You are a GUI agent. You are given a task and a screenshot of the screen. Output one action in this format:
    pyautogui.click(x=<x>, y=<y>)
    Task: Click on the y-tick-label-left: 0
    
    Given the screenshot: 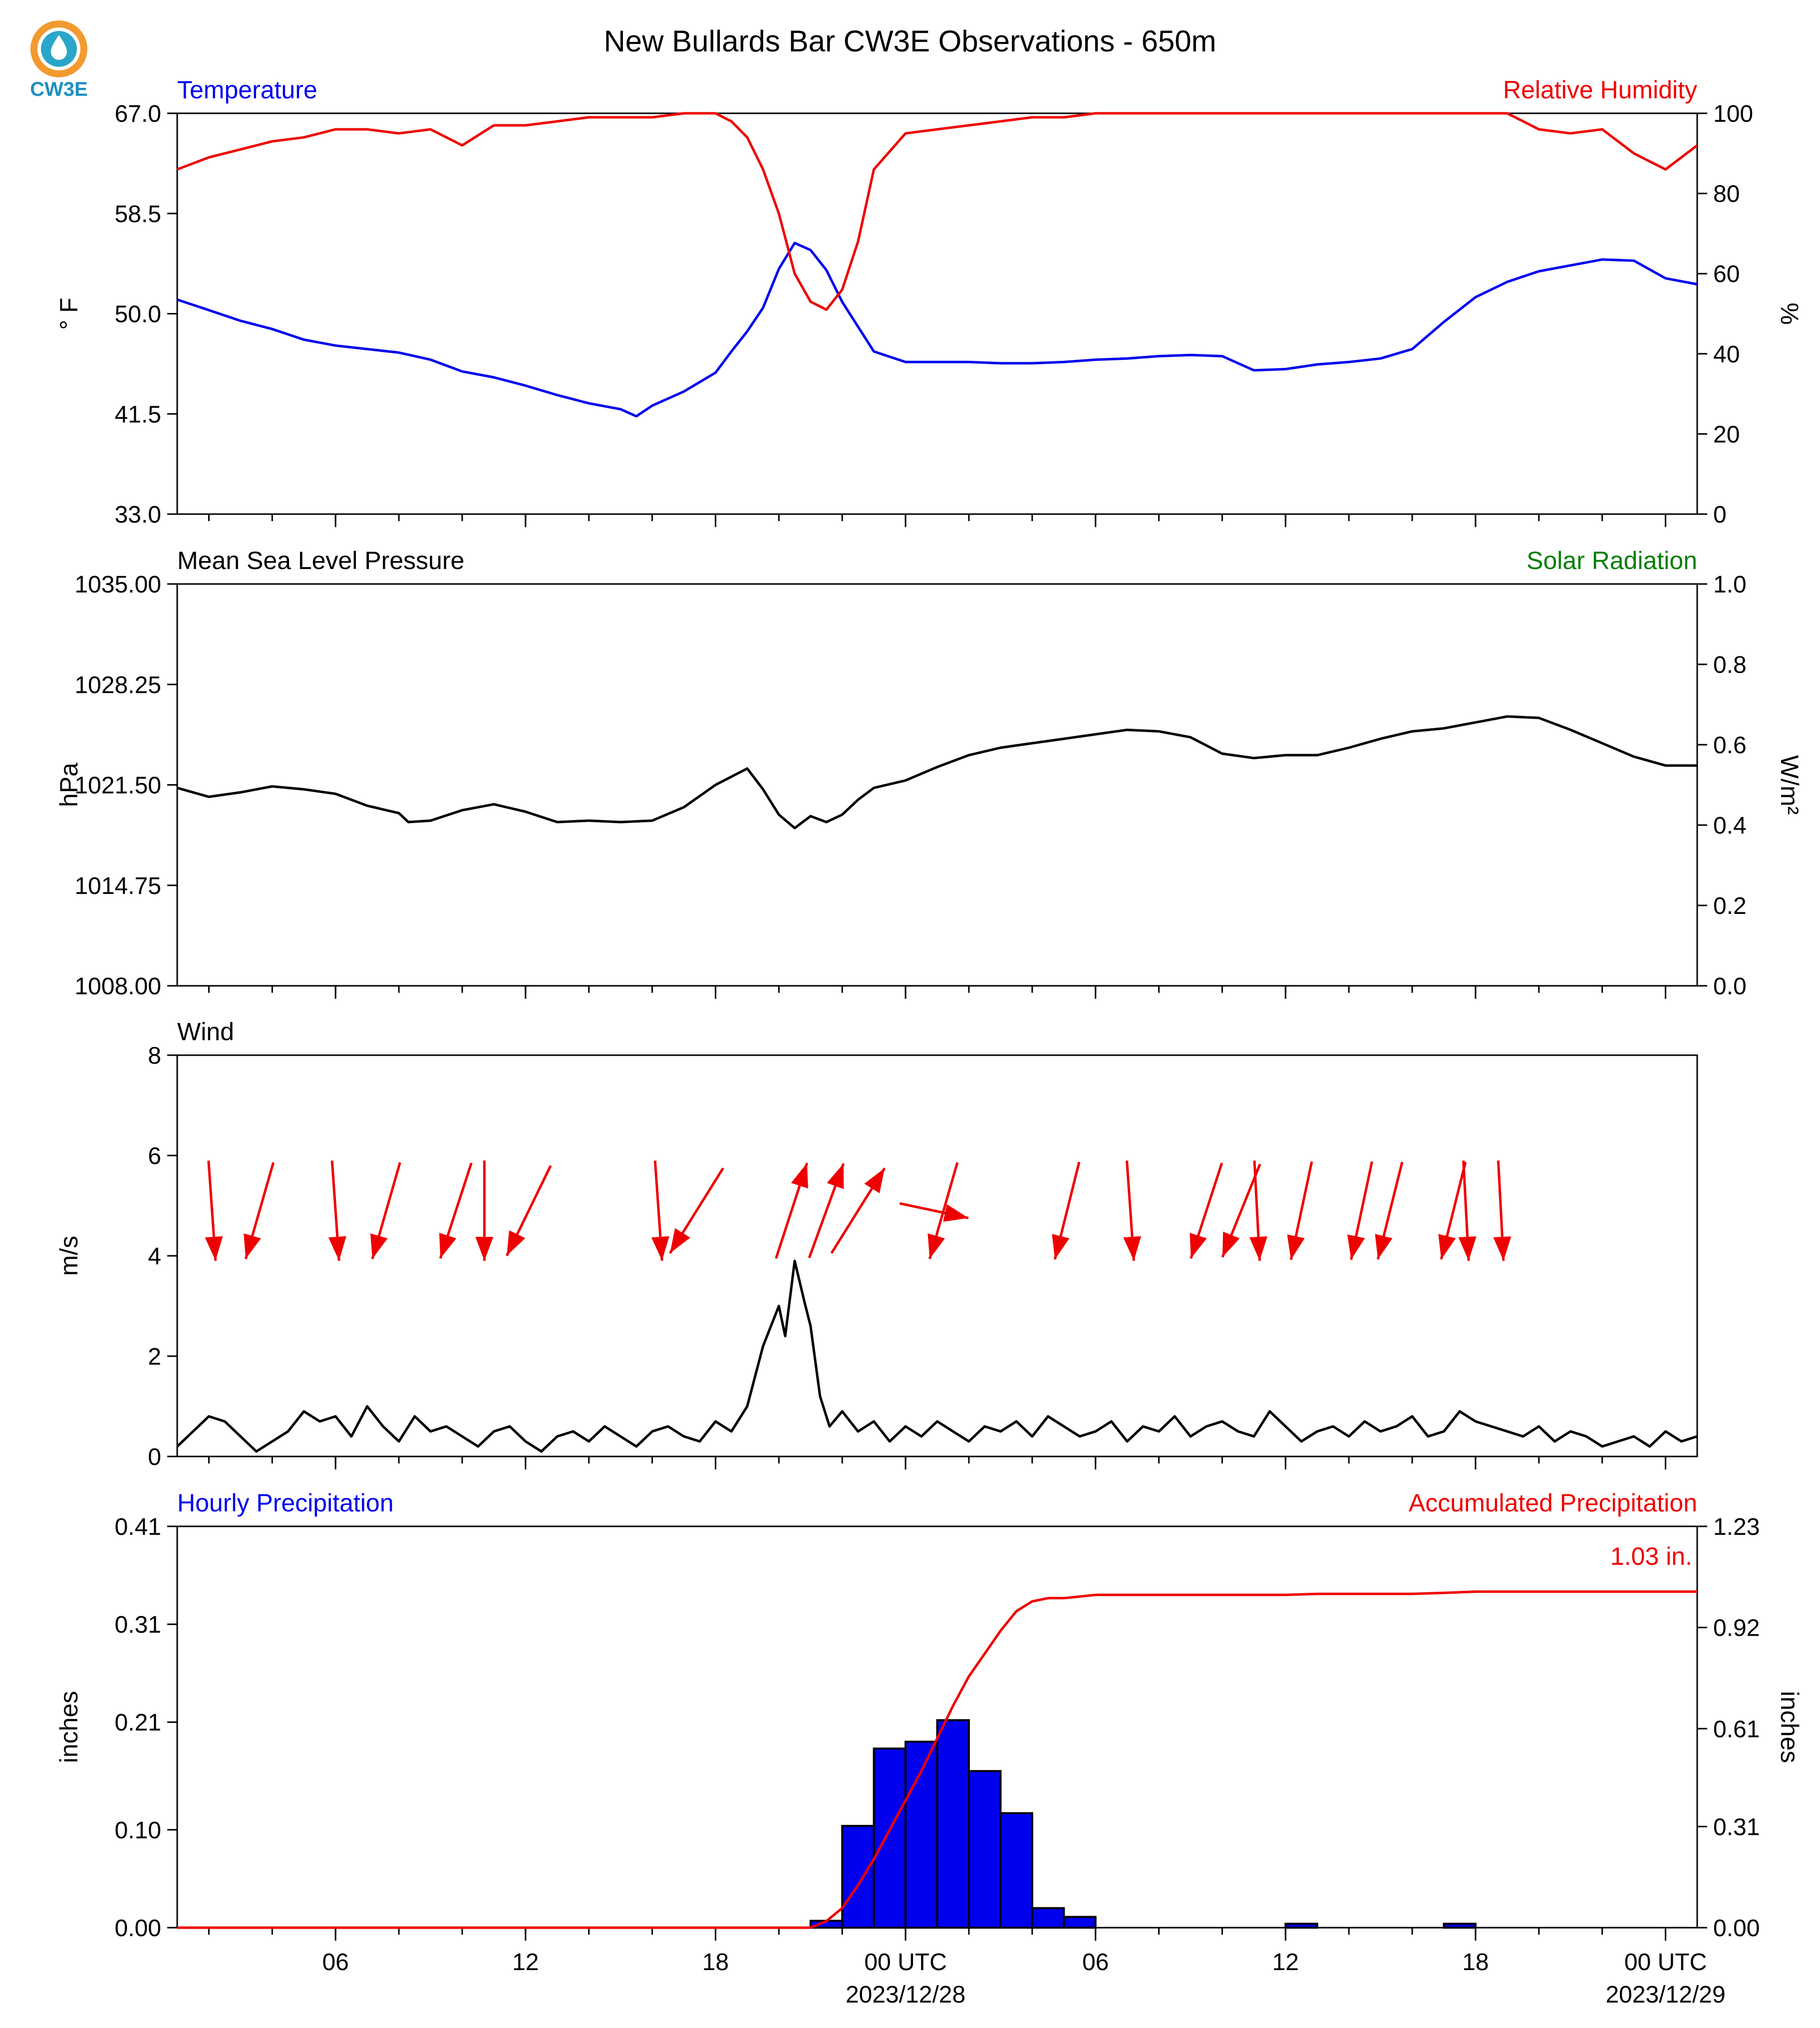 What is the action you would take?
    pyautogui.click(x=154, y=1457)
    